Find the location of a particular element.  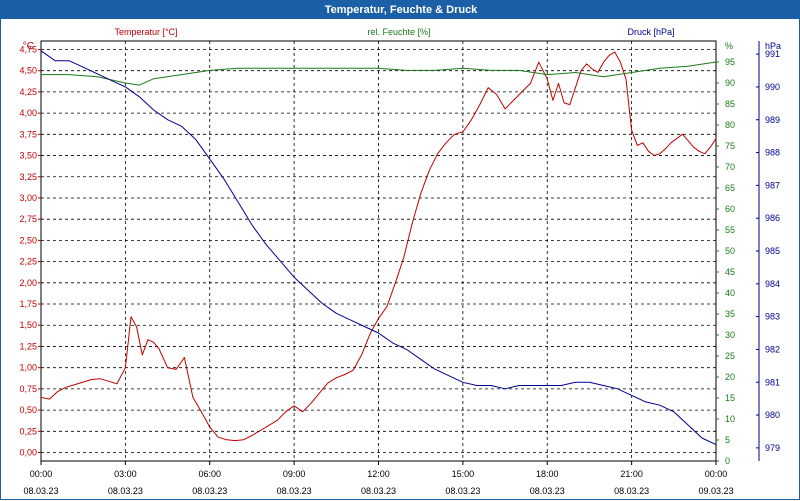

temperature-tick-label: 3,25 is located at coordinates (28, 177).